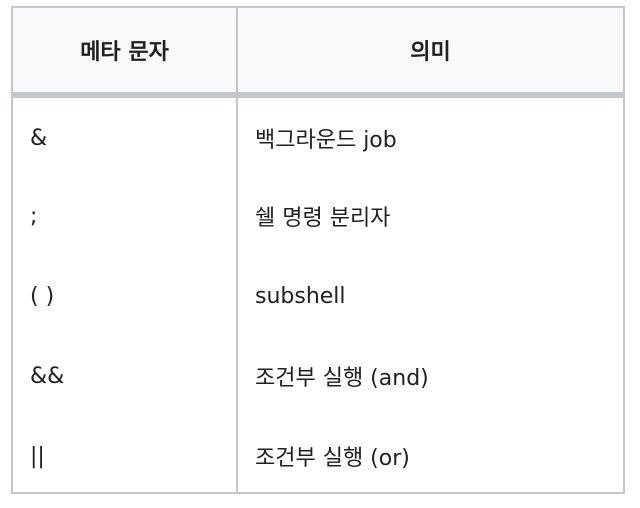 The width and height of the screenshot is (640, 508). What do you see at coordinates (42, 296) in the screenshot?
I see `meta-character-cell: ( )` at bounding box center [42, 296].